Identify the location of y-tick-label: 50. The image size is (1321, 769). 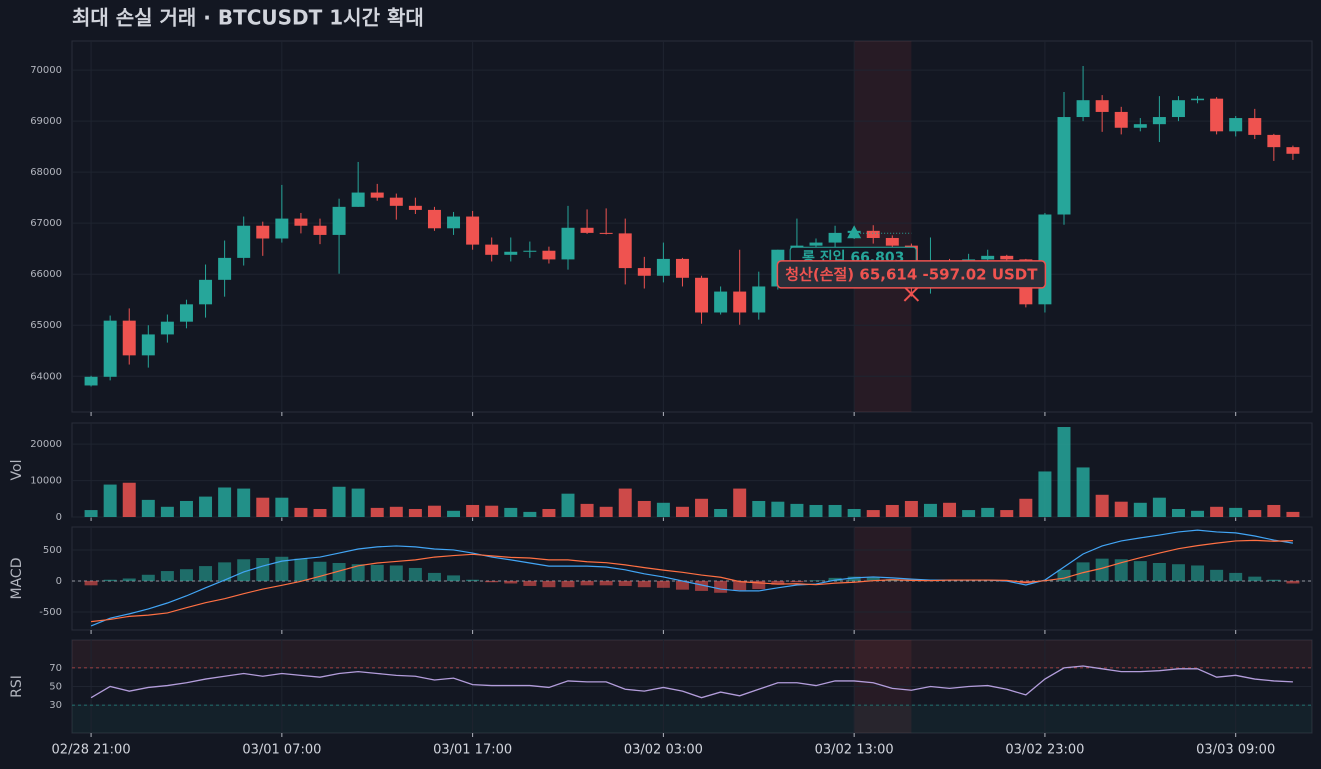
(55, 687).